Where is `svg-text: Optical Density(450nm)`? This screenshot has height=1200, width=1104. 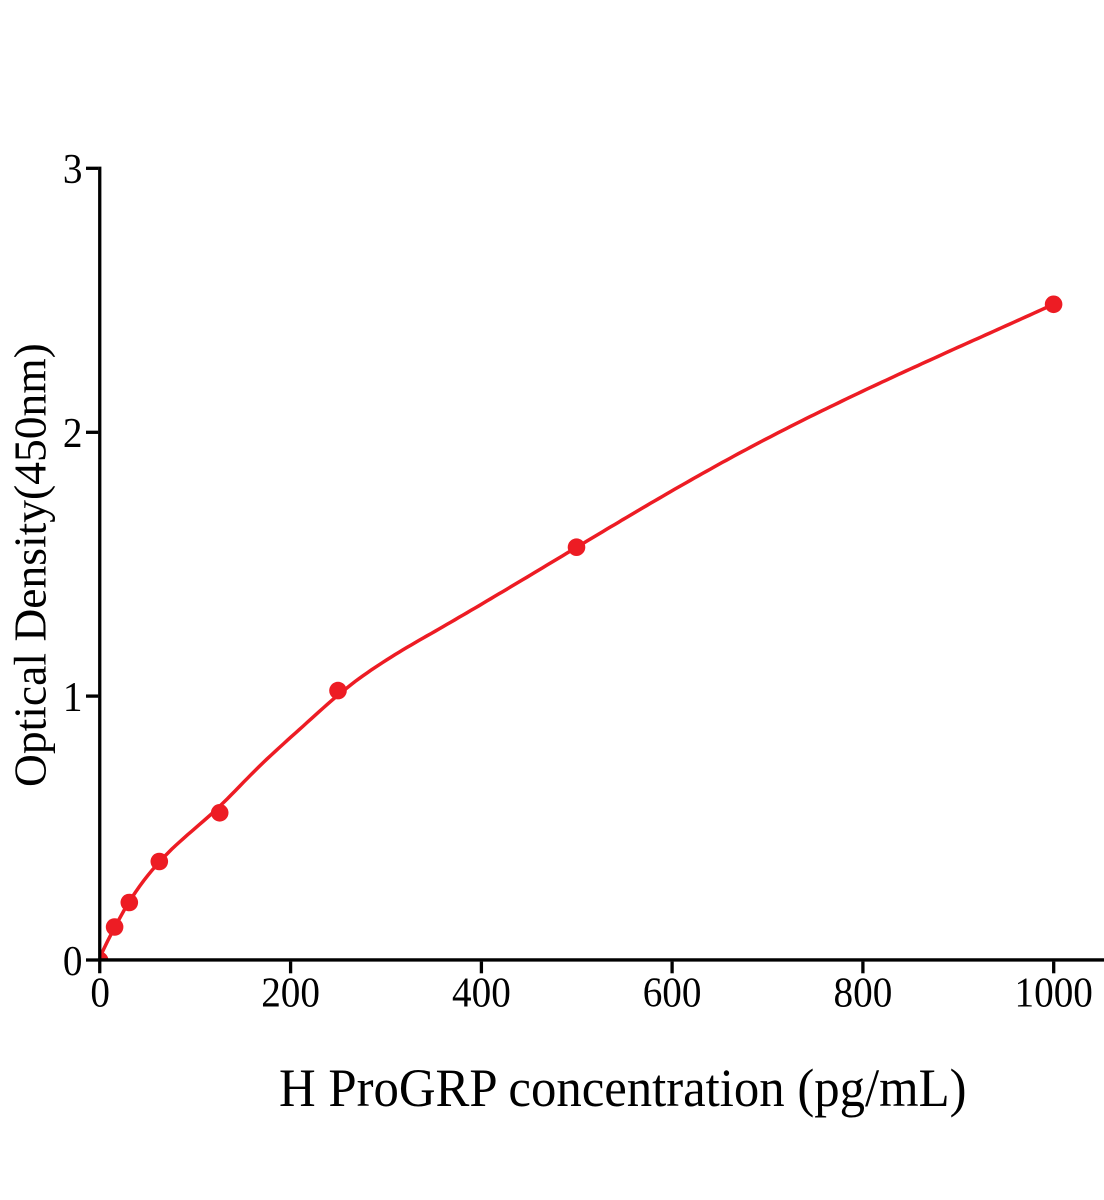 svg-text: Optical Density(450nm) is located at coordinates (29, 565).